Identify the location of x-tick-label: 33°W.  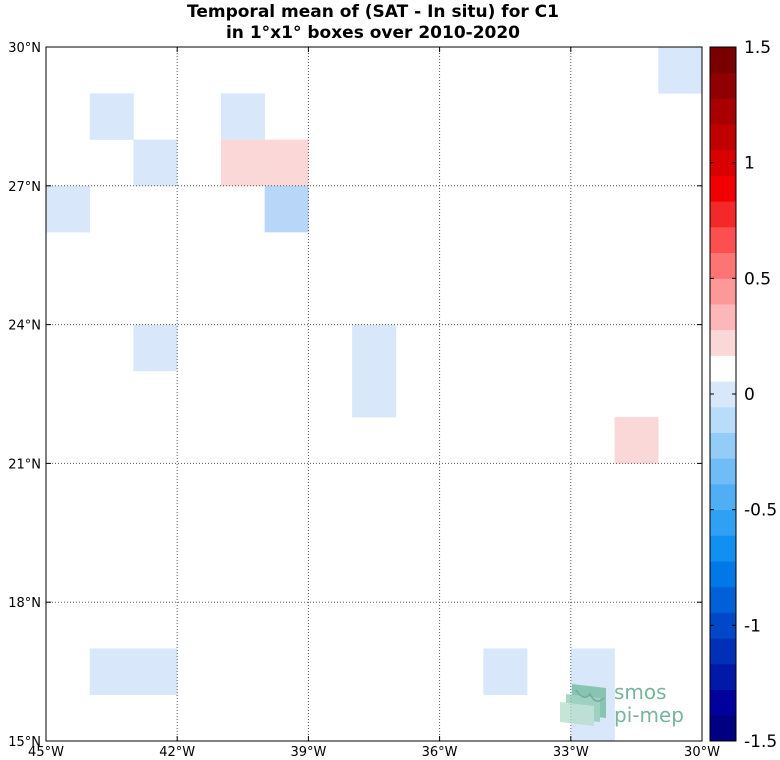
(571, 752).